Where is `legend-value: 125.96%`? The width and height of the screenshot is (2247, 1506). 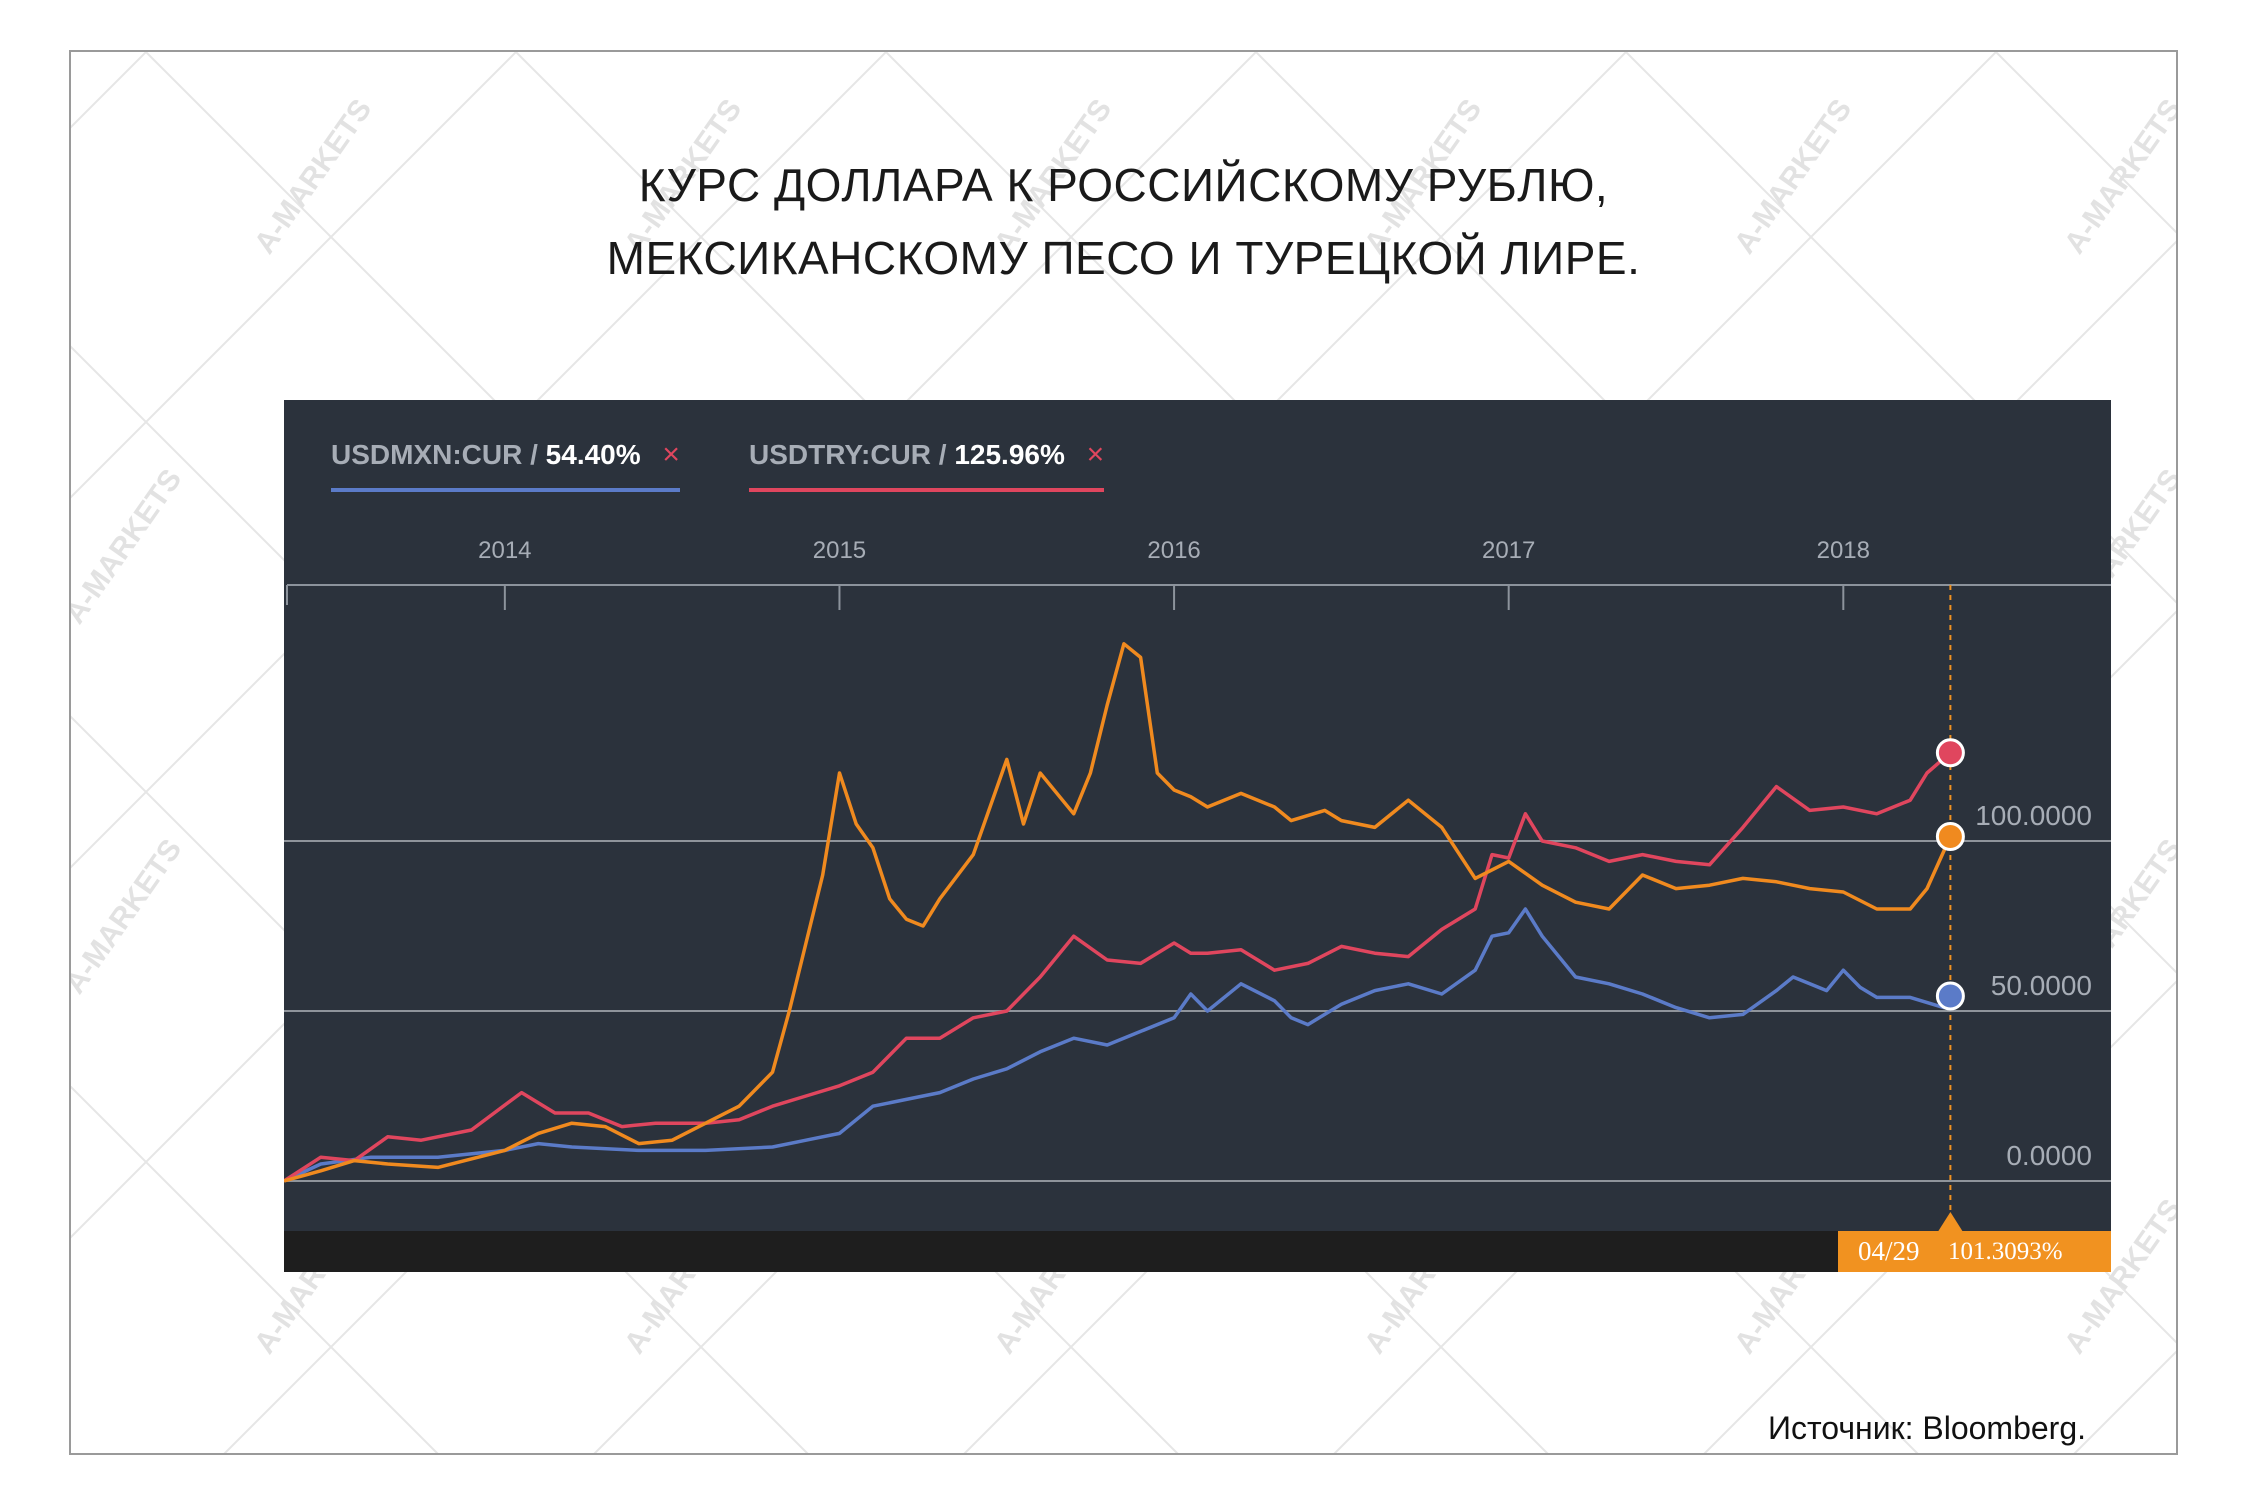 legend-value: 125.96% is located at coordinates (1009, 454).